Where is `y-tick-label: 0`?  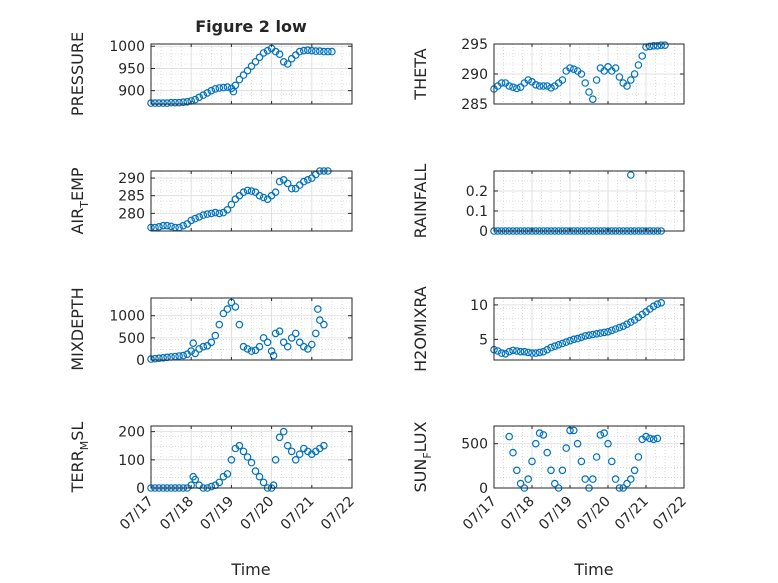 y-tick-label: 0 is located at coordinates (483, 489).